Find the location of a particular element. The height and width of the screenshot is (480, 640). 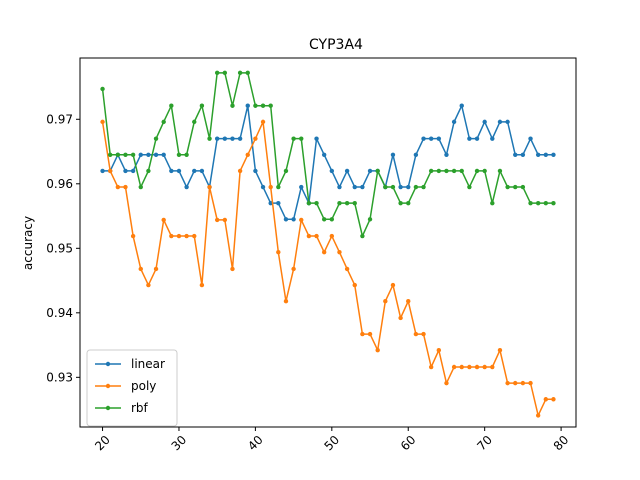

legend-marker-rbf is located at coordinates (108, 408).